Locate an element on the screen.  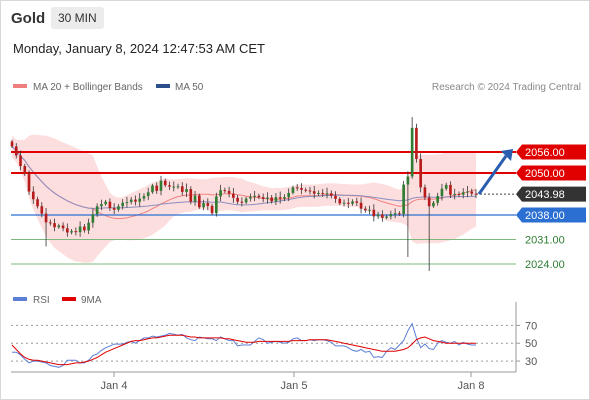
title-bar: Gold 30 MIN is located at coordinates (295, 18).